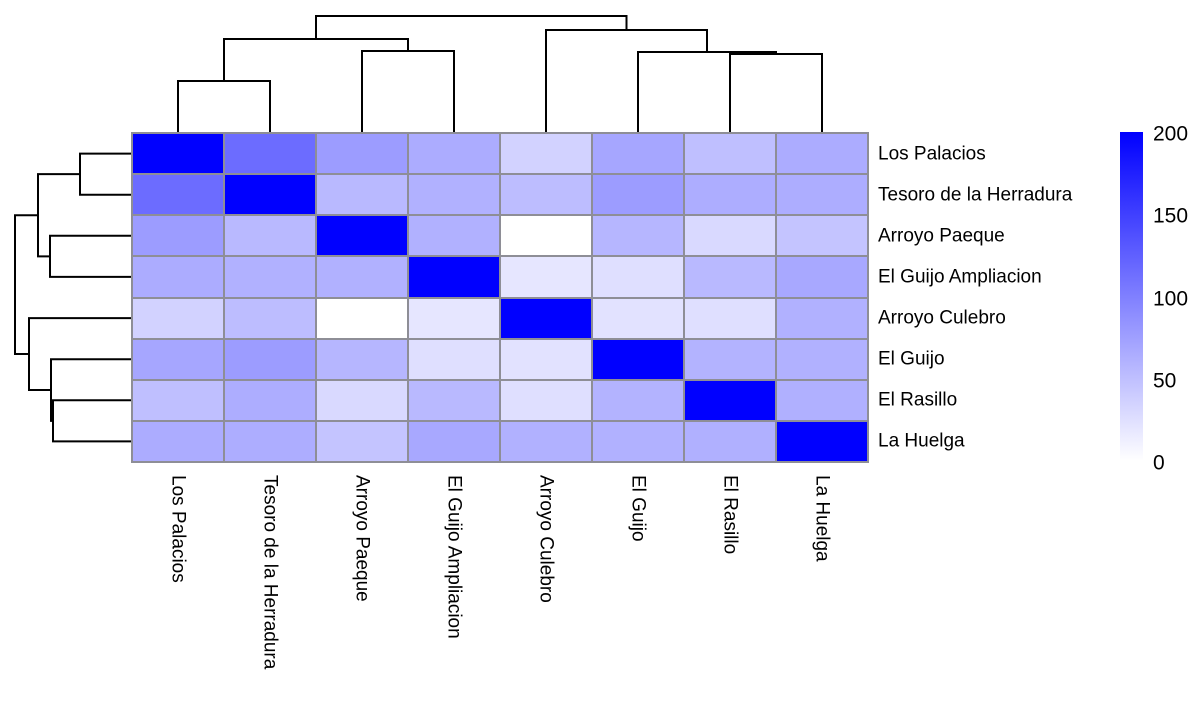 This screenshot has width=1200, height=715. I want to click on row-label: La Huelga, so click(921, 441).